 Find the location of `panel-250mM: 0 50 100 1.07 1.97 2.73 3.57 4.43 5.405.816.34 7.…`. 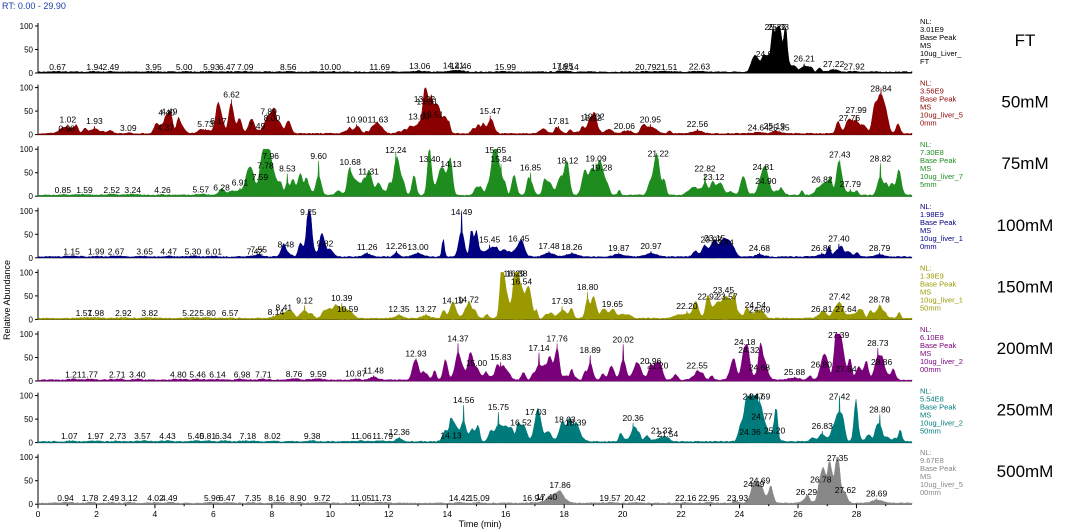

panel-250mM: 0 50 100 1.07 1.97 2.73 3.57 4.43 5.405.816.34 7.… is located at coordinates (537, 417).